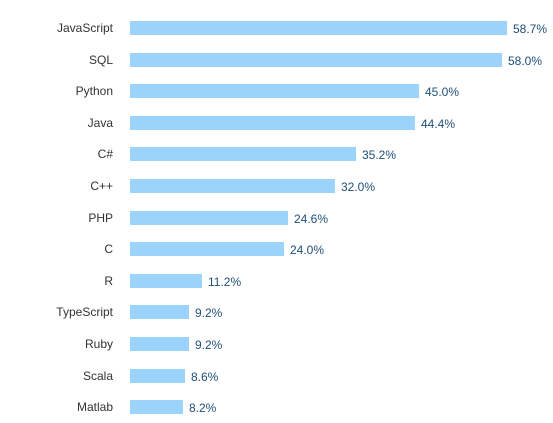 The image size is (553, 423). Describe the element at coordinates (379, 155) in the screenshot. I see `value-label: 35.2%` at that location.